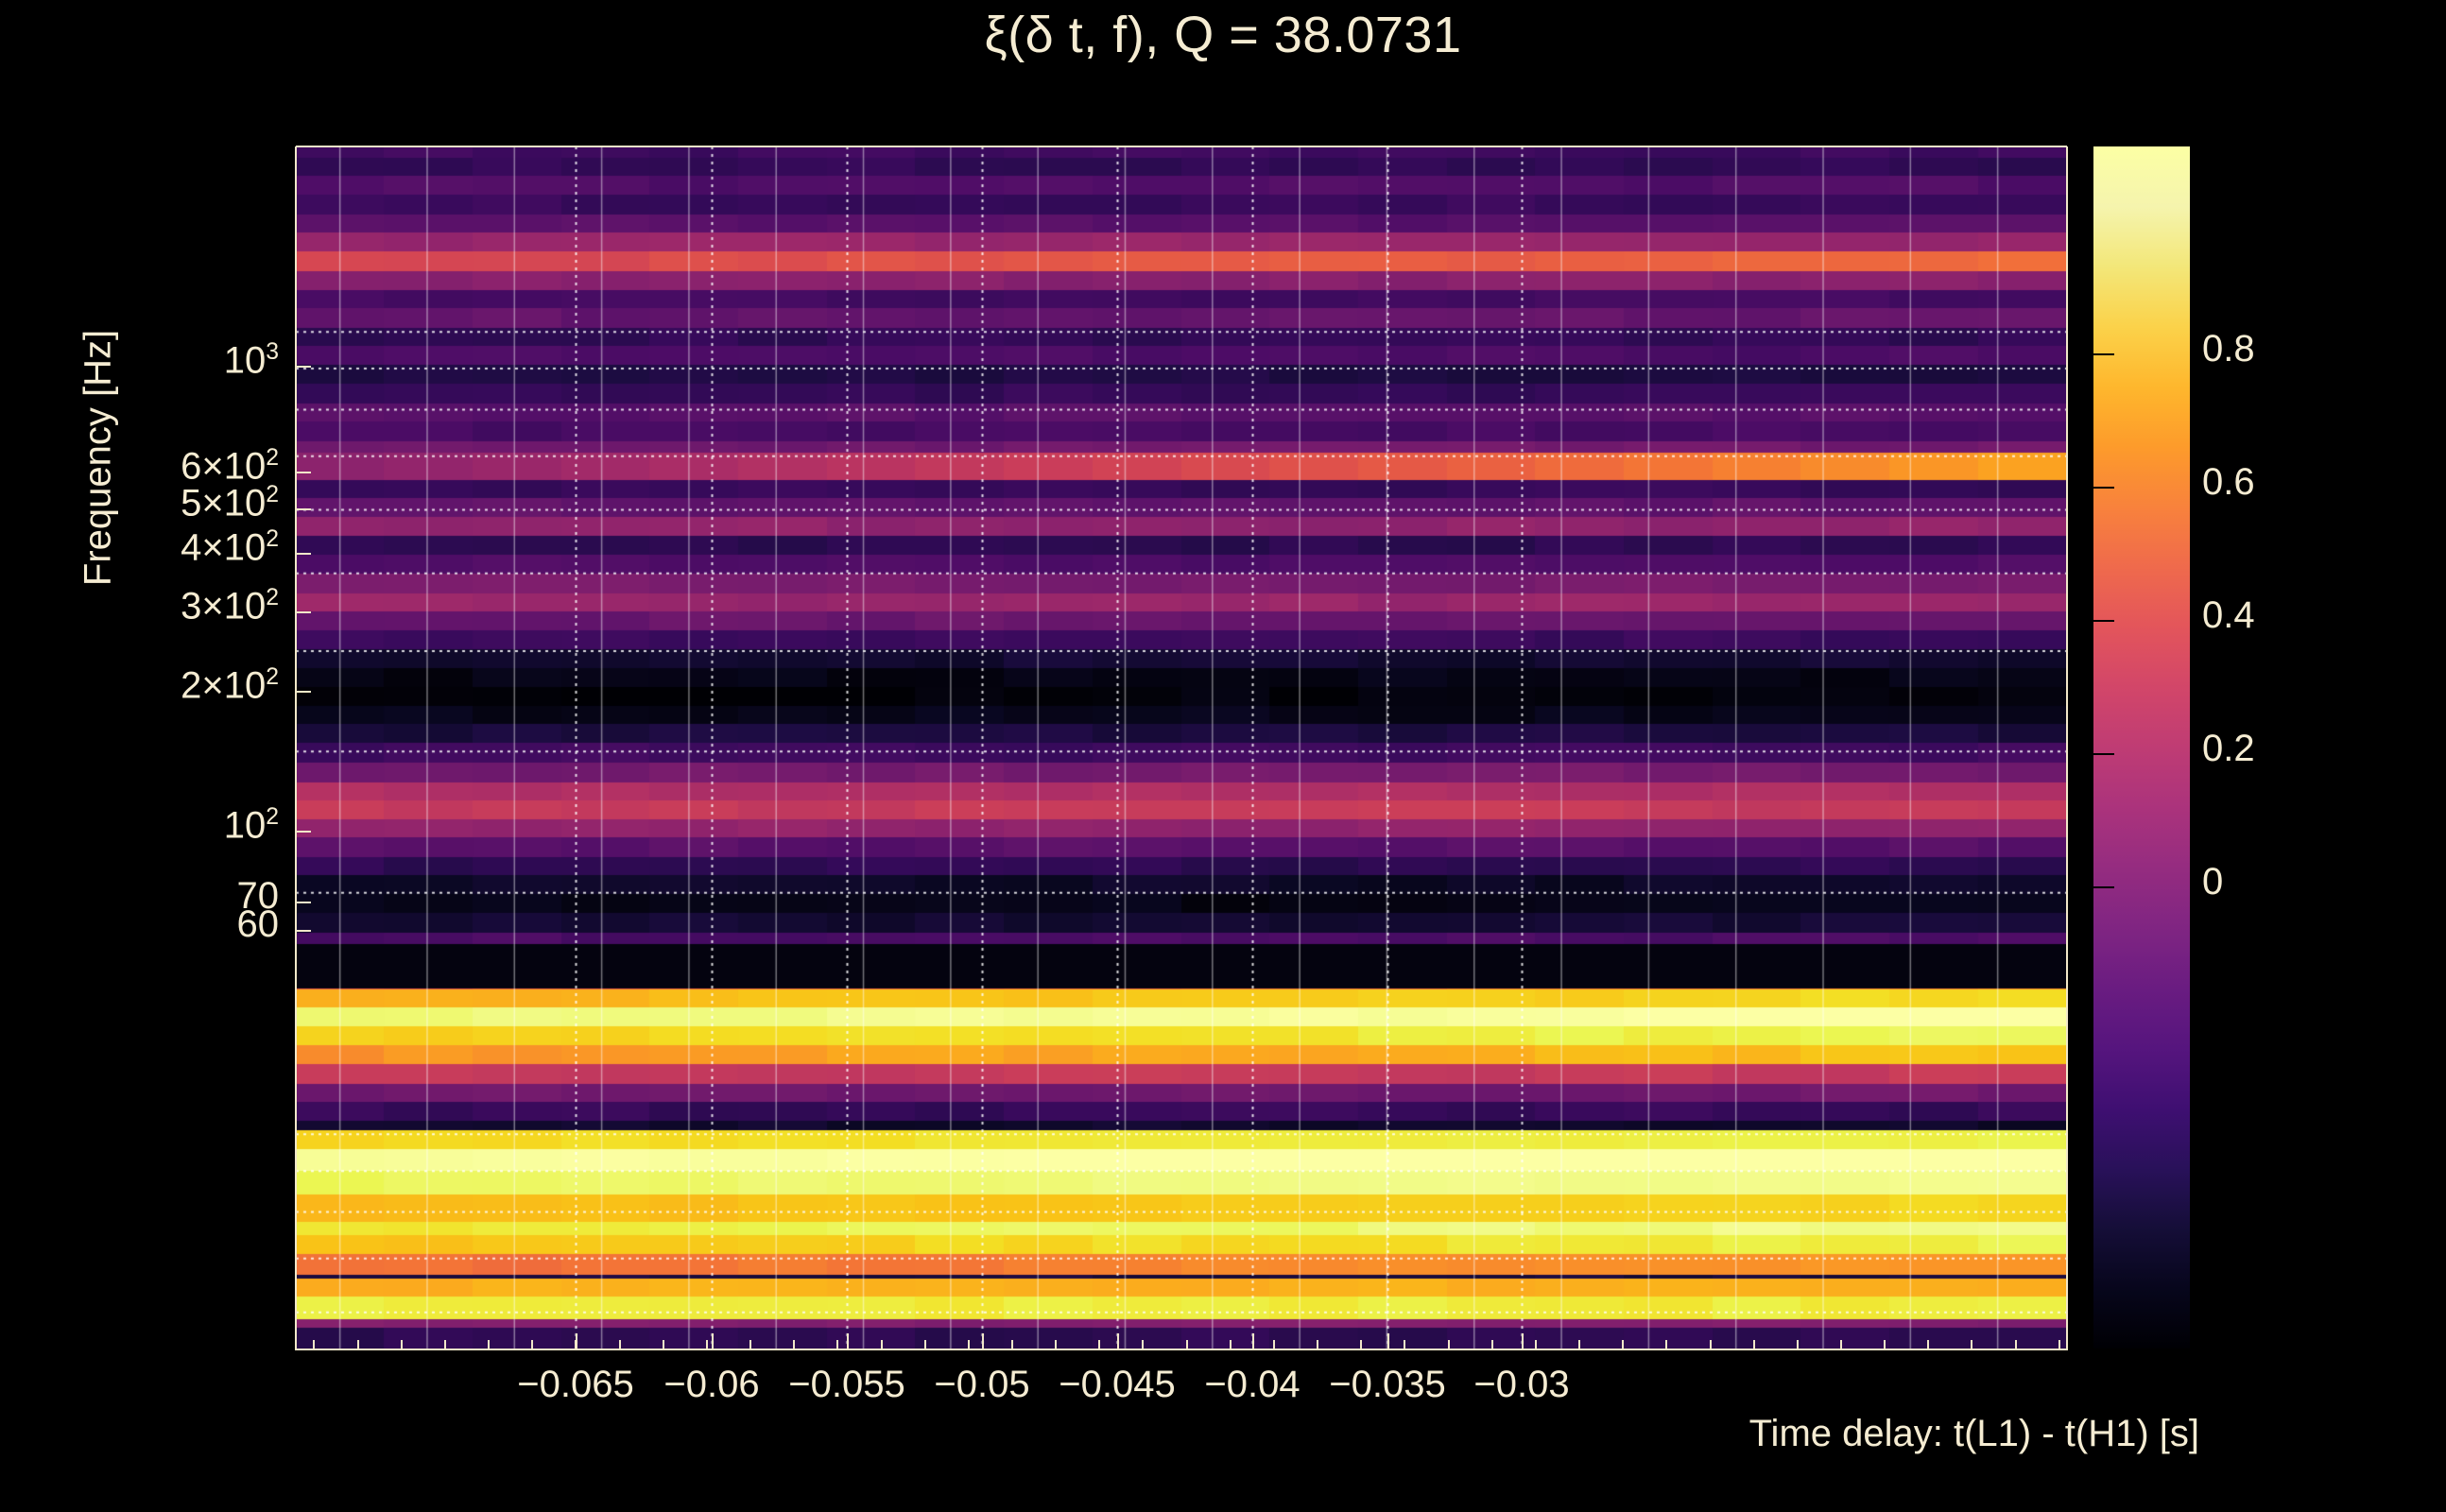 This screenshot has width=2446, height=1512. What do you see at coordinates (230, 547) in the screenshot?
I see `y-axis-tick-label: 4×10²` at bounding box center [230, 547].